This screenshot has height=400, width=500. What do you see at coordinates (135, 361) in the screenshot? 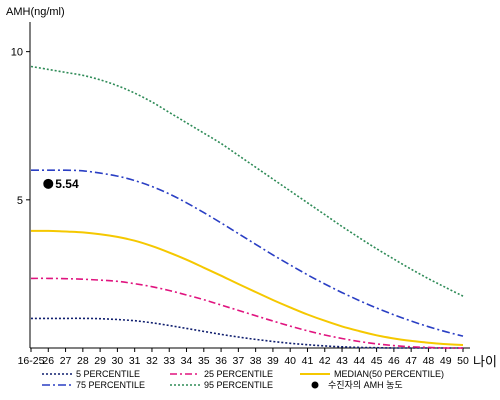
I see `x-tick-label: 31` at bounding box center [135, 361].